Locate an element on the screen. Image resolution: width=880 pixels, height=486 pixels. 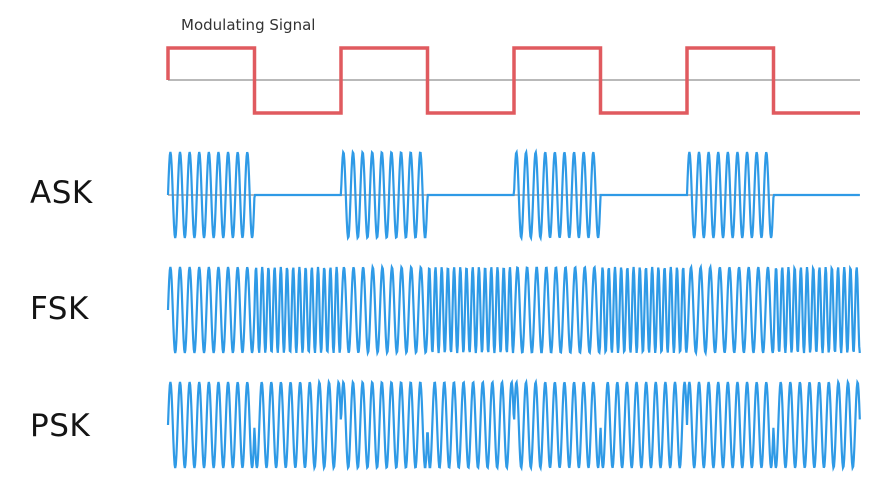
modulating-signal is located at coordinates (513, 80).